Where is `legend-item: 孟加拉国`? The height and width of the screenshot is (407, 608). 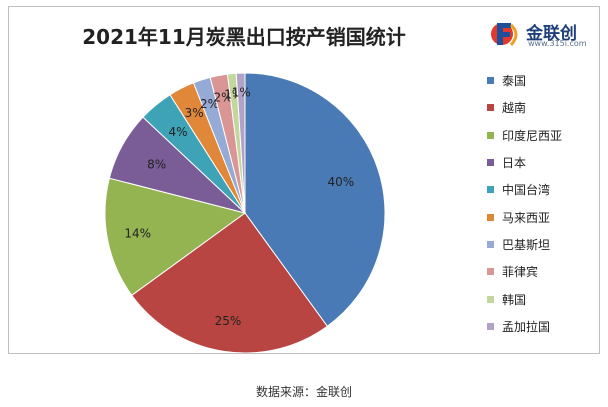 legend-item: 孟加拉国 is located at coordinates (542, 326).